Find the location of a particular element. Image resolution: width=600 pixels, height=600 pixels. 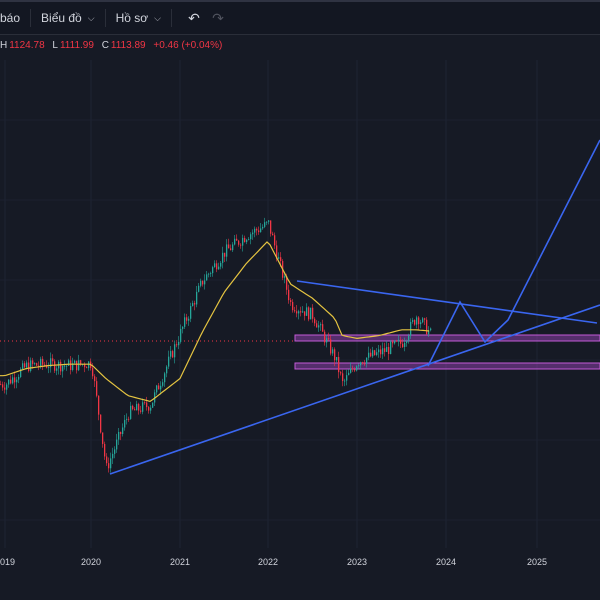

x-tick-label: 2020 is located at coordinates (91, 562).